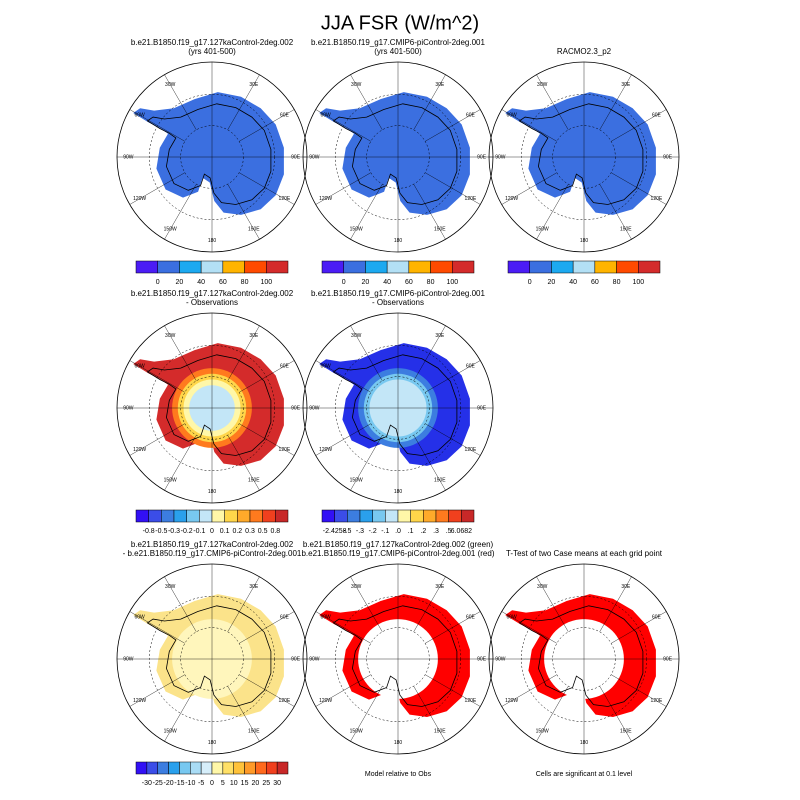 Image resolution: width=800 pixels, height=800 pixels. I want to click on panel-title: - Observations, so click(212, 302).